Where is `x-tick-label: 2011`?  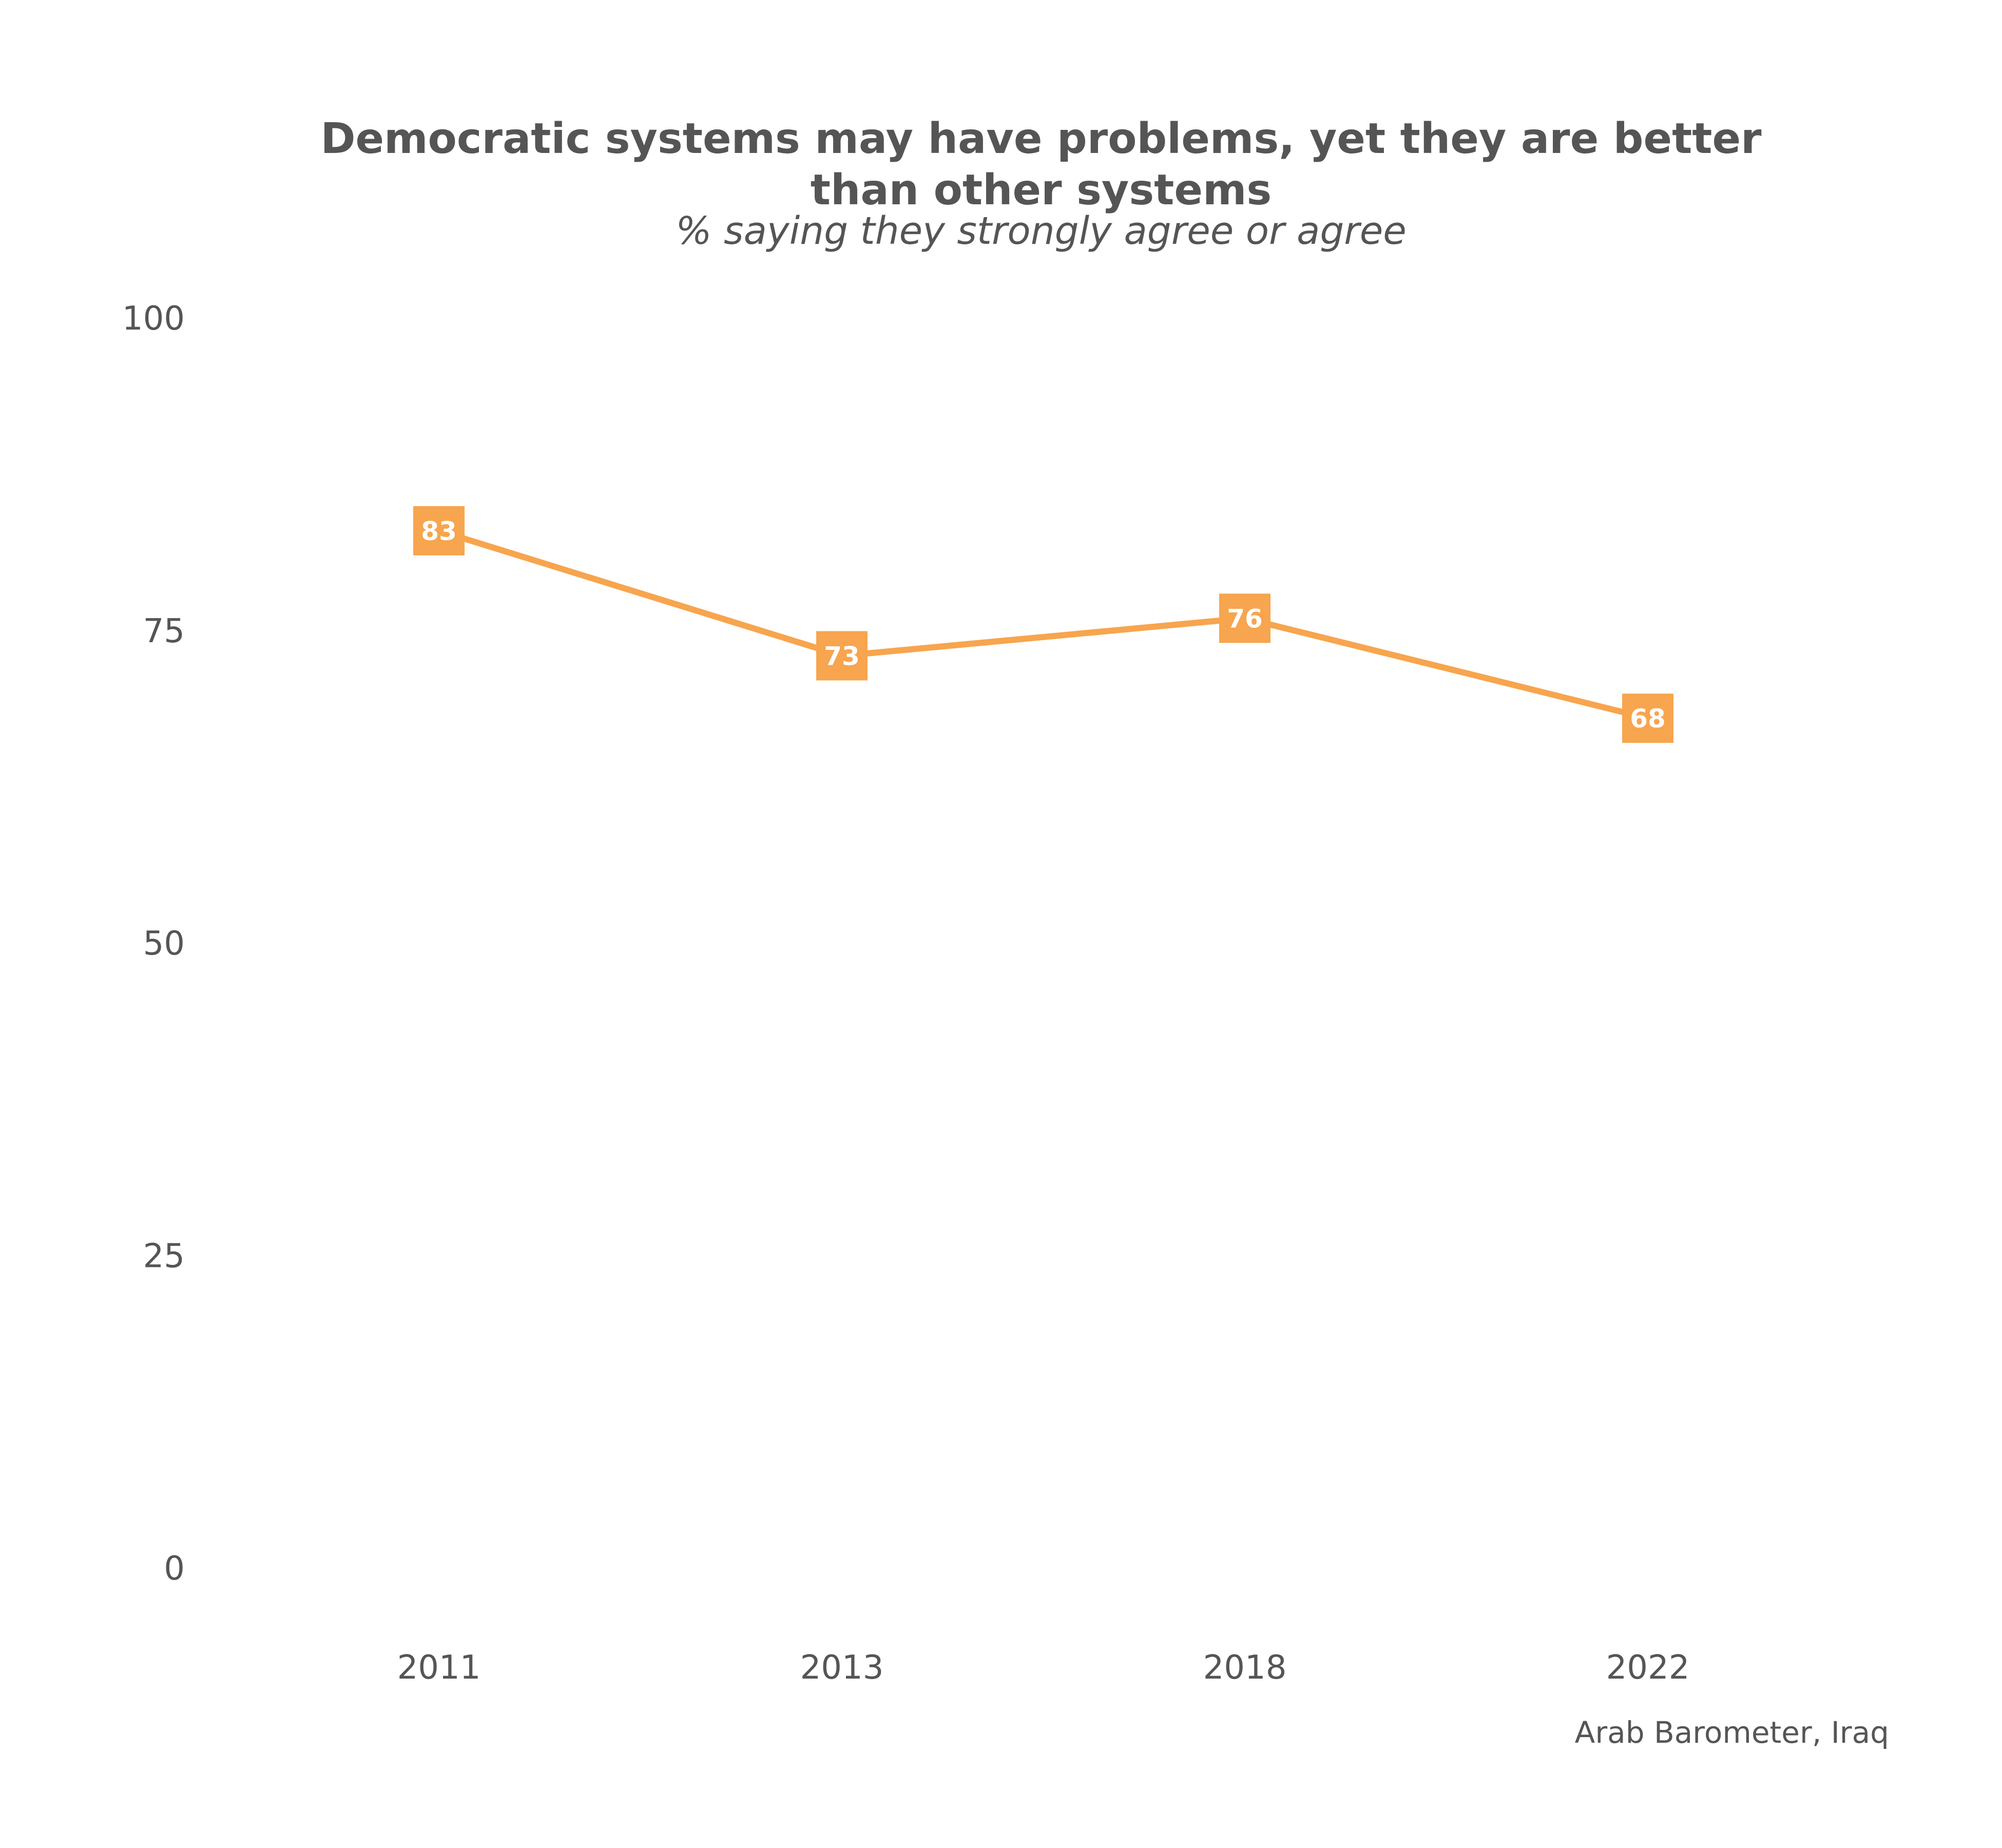 x-tick-label: 2011 is located at coordinates (439, 1668).